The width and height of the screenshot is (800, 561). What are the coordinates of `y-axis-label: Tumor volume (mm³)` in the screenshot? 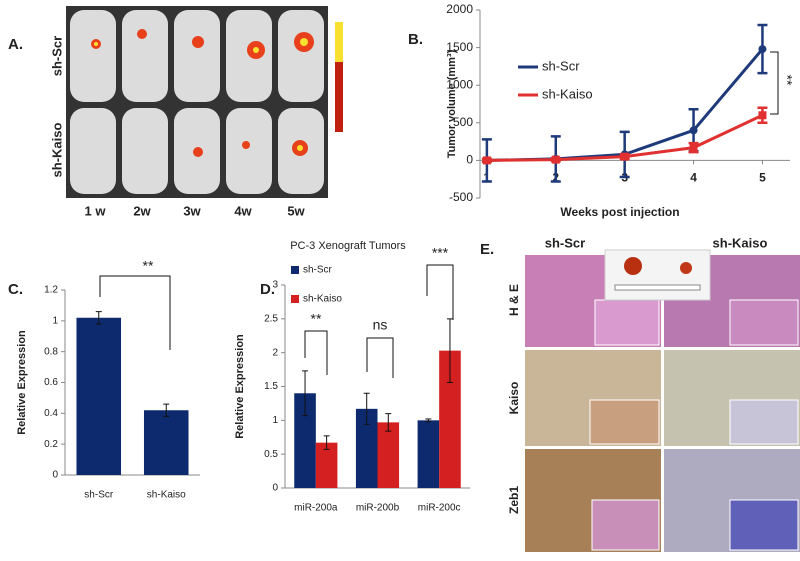 It's located at (452, 103).